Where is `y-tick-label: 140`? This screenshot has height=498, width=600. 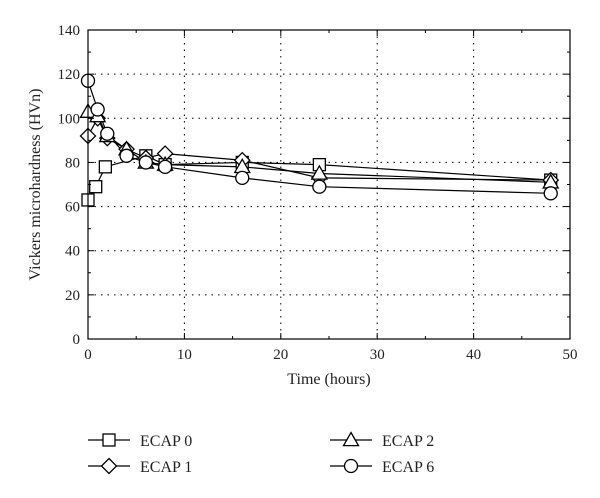
y-tick-label: 140 is located at coordinates (69, 31).